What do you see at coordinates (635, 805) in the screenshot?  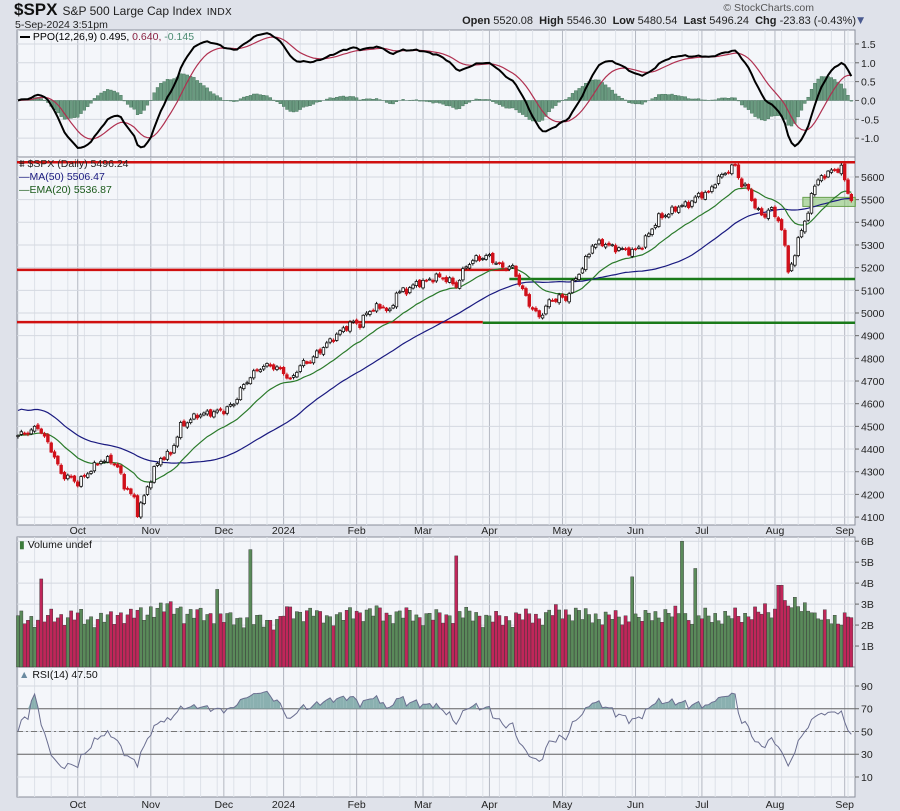 I see `x-tick-label: Jun` at bounding box center [635, 805].